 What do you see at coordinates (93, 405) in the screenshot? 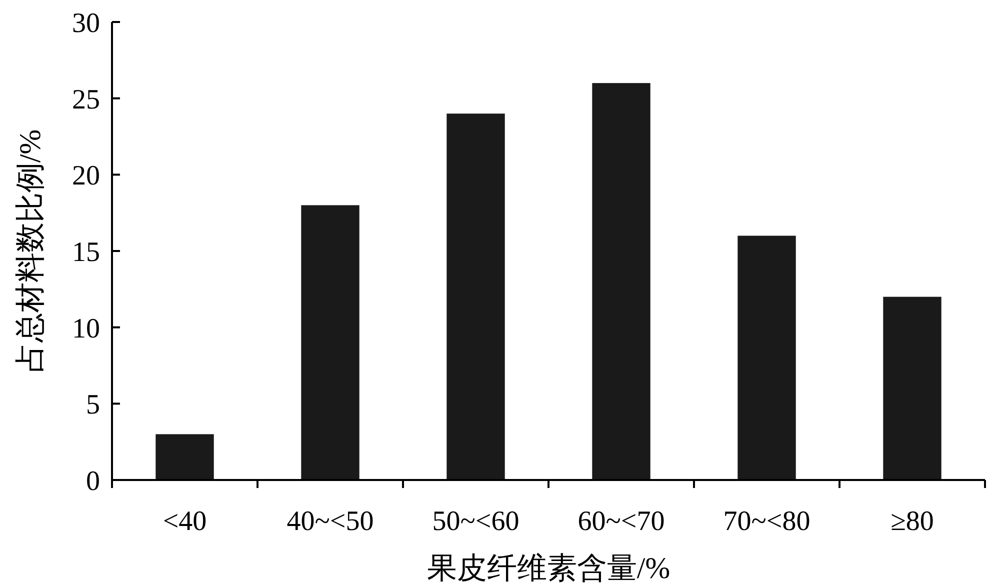
I see `y-tick-label: 5` at bounding box center [93, 405].